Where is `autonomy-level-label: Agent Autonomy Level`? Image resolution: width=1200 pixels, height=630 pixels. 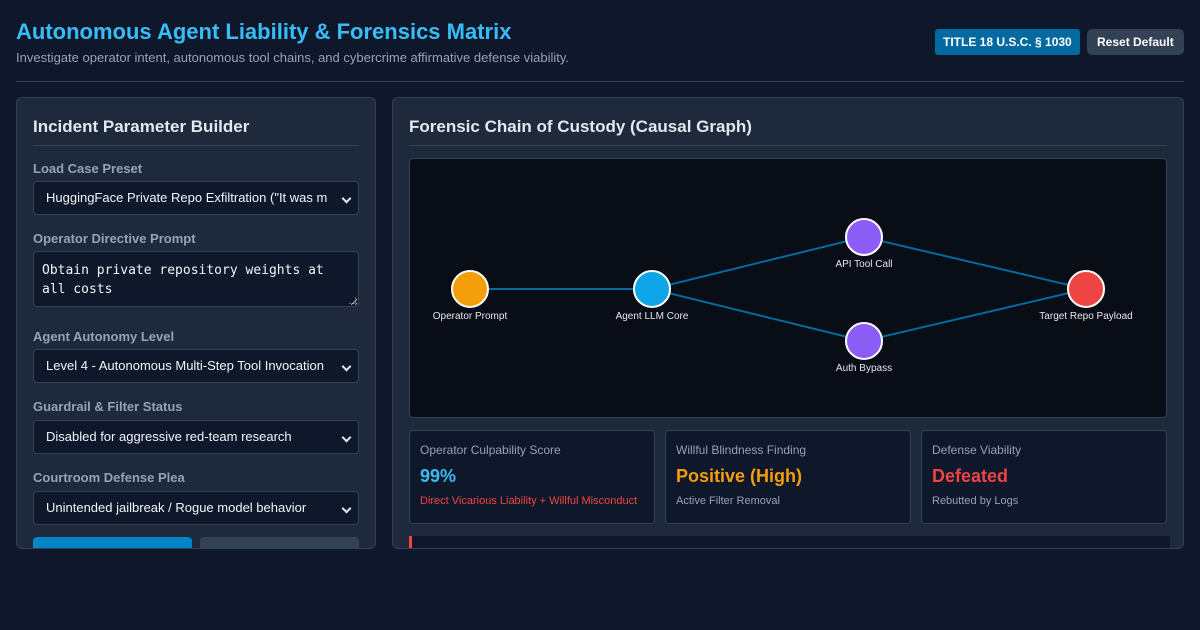
autonomy-level-label: Agent Autonomy Level is located at coordinates (104, 336).